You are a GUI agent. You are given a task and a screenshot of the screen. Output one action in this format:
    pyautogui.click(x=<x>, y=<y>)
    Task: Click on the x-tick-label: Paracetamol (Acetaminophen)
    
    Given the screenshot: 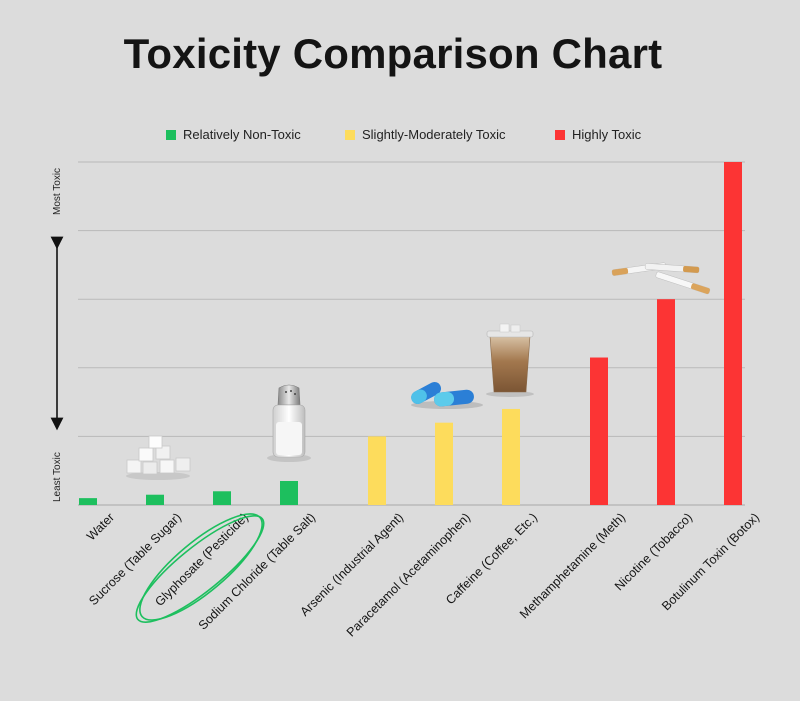 What is the action you would take?
    pyautogui.click(x=408, y=574)
    